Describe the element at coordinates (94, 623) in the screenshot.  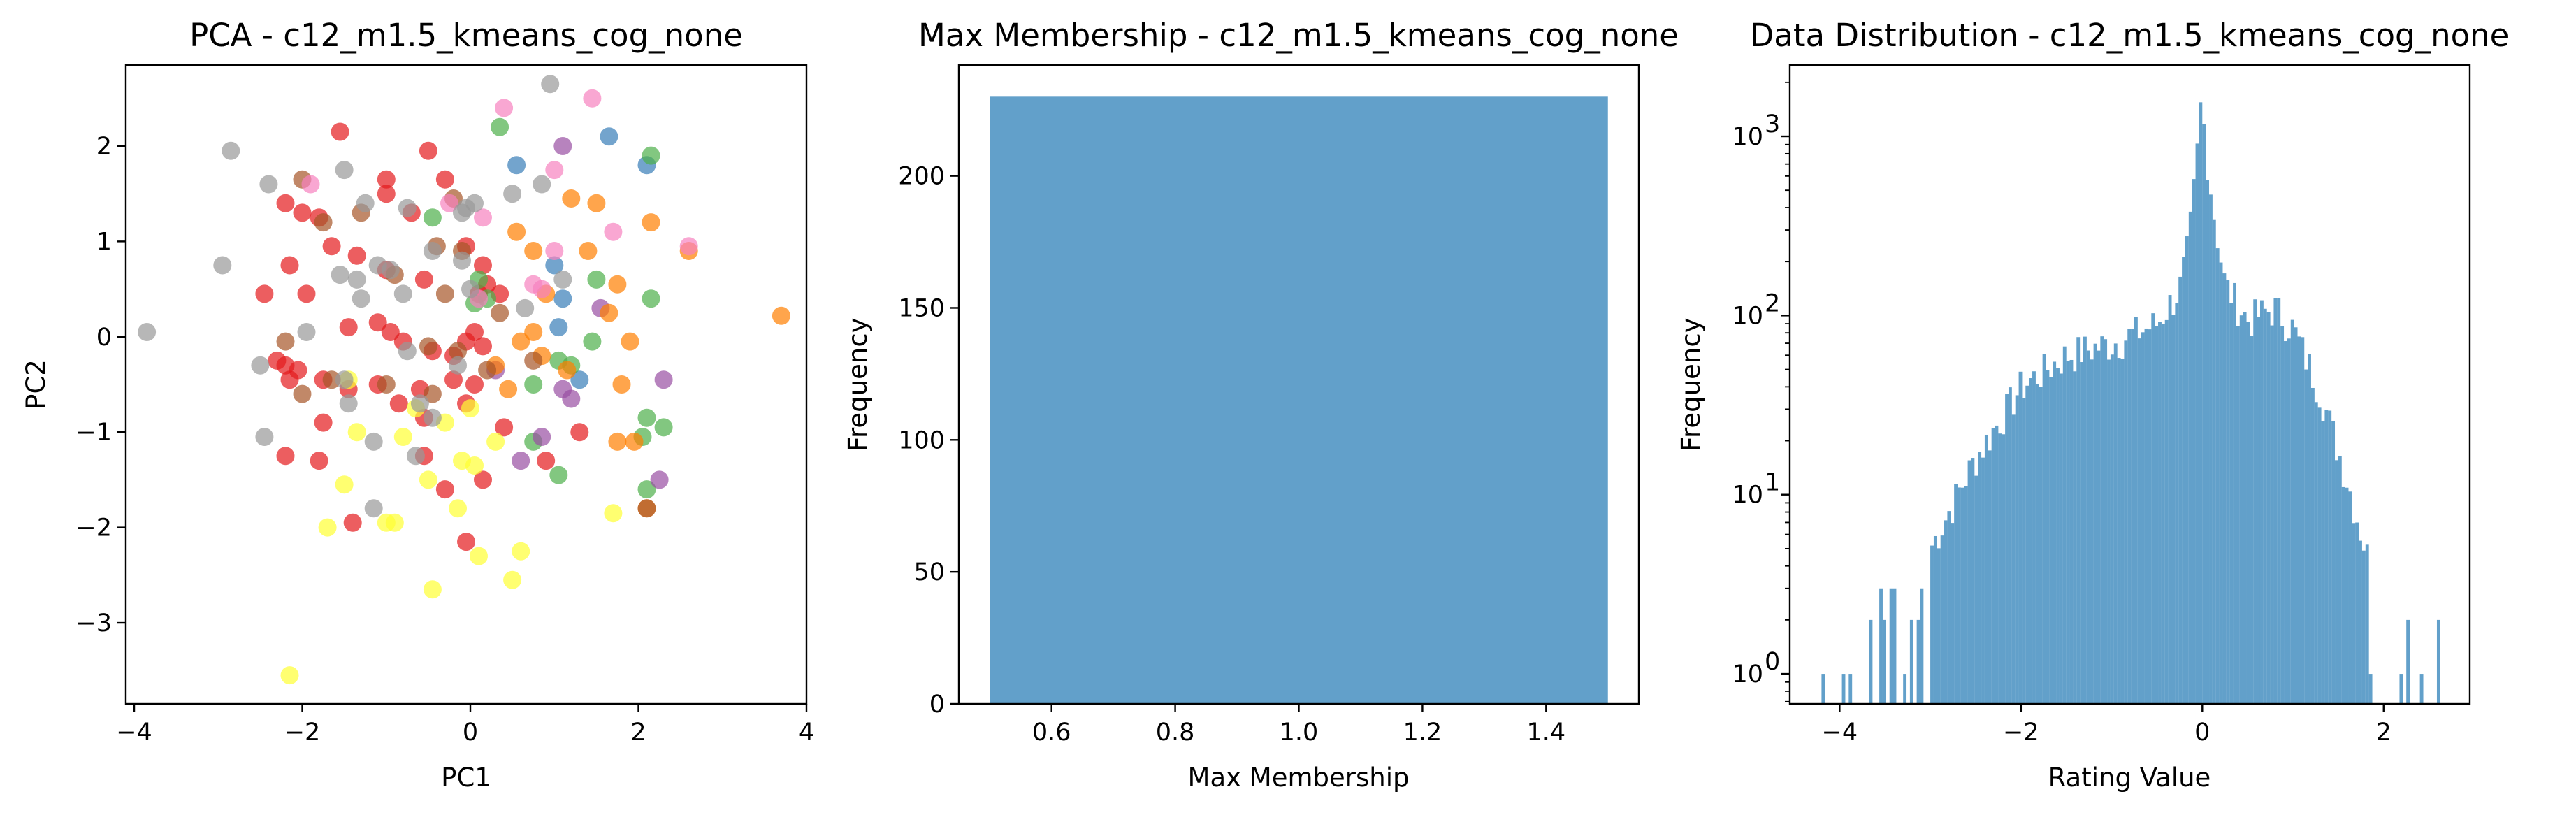
I see `y-tick-label: −3` at that location.